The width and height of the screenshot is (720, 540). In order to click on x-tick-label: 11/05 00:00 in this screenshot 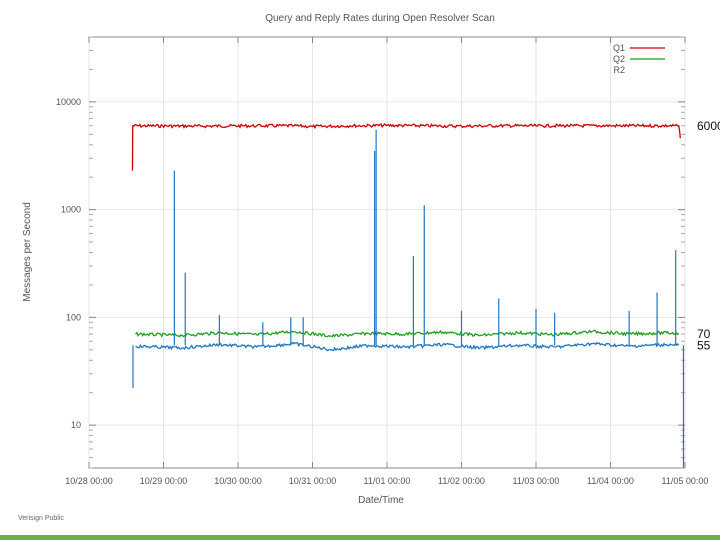, I will do `click(685, 481)`.